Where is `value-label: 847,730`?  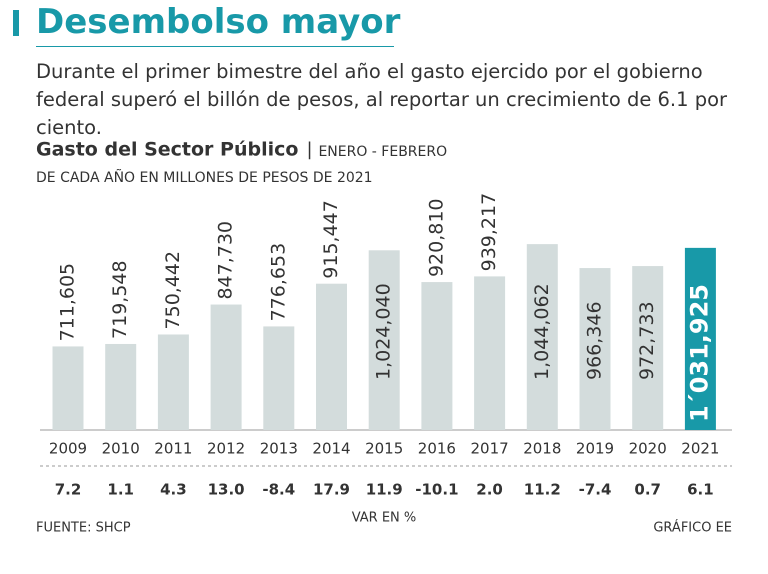
value-label: 847,730 is located at coordinates (226, 260).